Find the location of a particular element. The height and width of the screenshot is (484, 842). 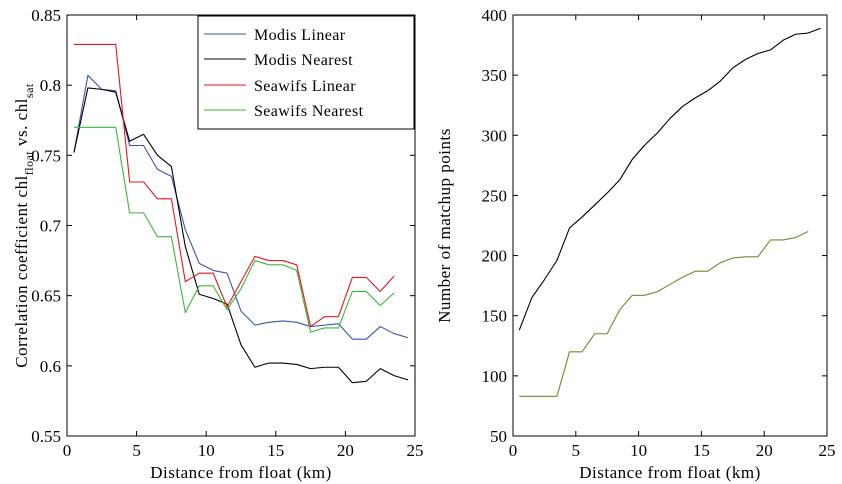

y-tick-label: 0.7 is located at coordinates (51, 226).